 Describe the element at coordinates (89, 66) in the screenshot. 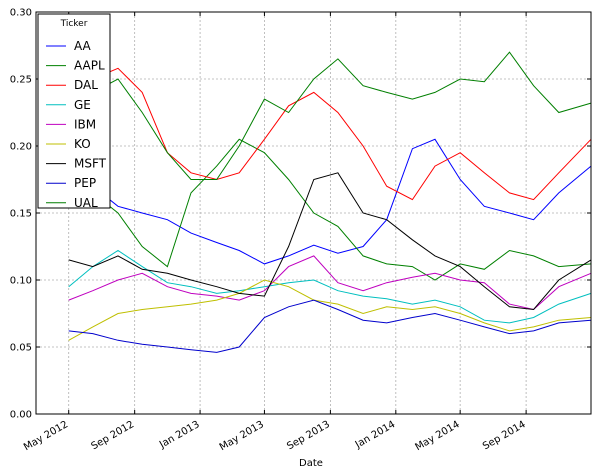

I see `legend-label: AAPL` at that location.